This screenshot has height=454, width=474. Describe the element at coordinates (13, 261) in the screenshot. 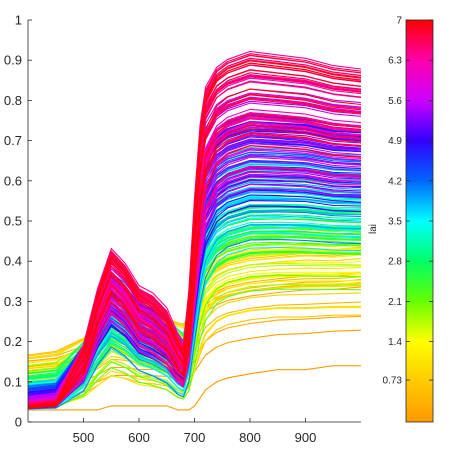

I see `y-tick-label: 0.4` at that location.